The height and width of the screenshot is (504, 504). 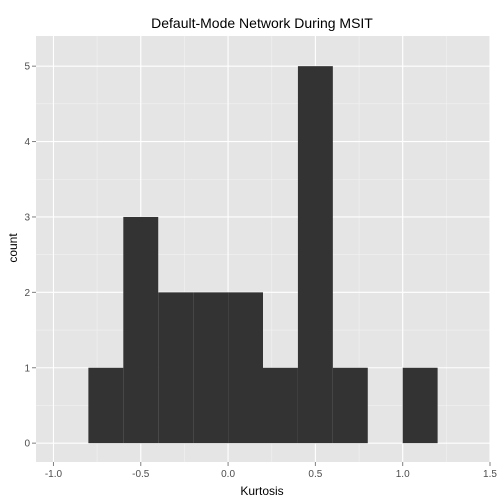 What do you see at coordinates (315, 474) in the screenshot?
I see `x-tick-label: 0.5` at bounding box center [315, 474].